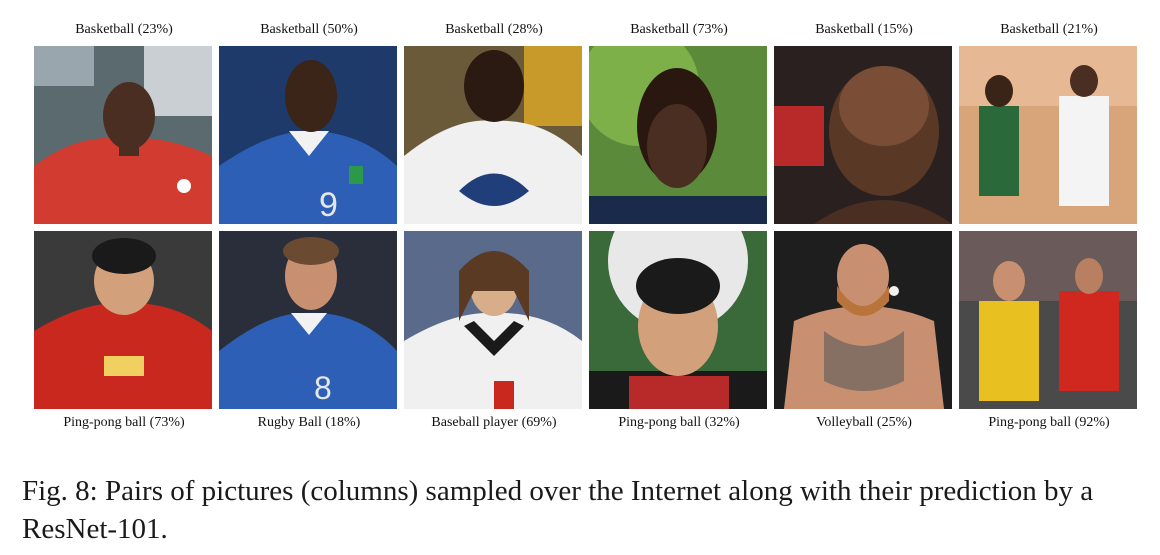 Image resolution: width=1160 pixels, height=555 pixels. What do you see at coordinates (679, 422) in the screenshot?
I see `bottom-label-4: Ping-pong ball (32%)` at bounding box center [679, 422].